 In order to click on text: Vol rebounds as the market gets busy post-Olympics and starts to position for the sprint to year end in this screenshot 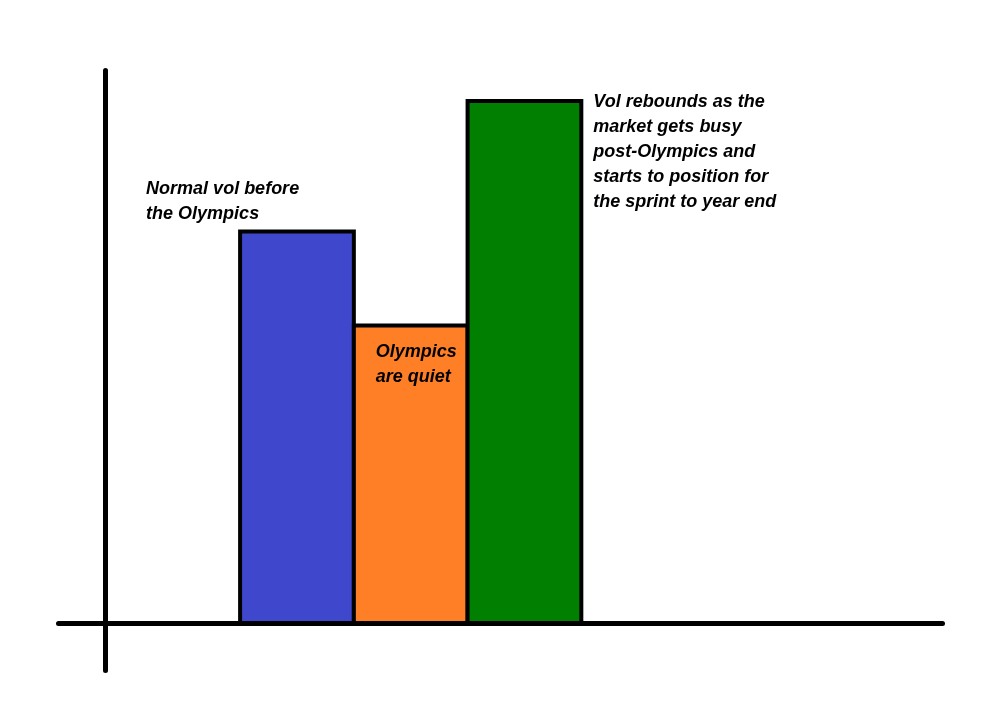, I will do `click(685, 151)`.